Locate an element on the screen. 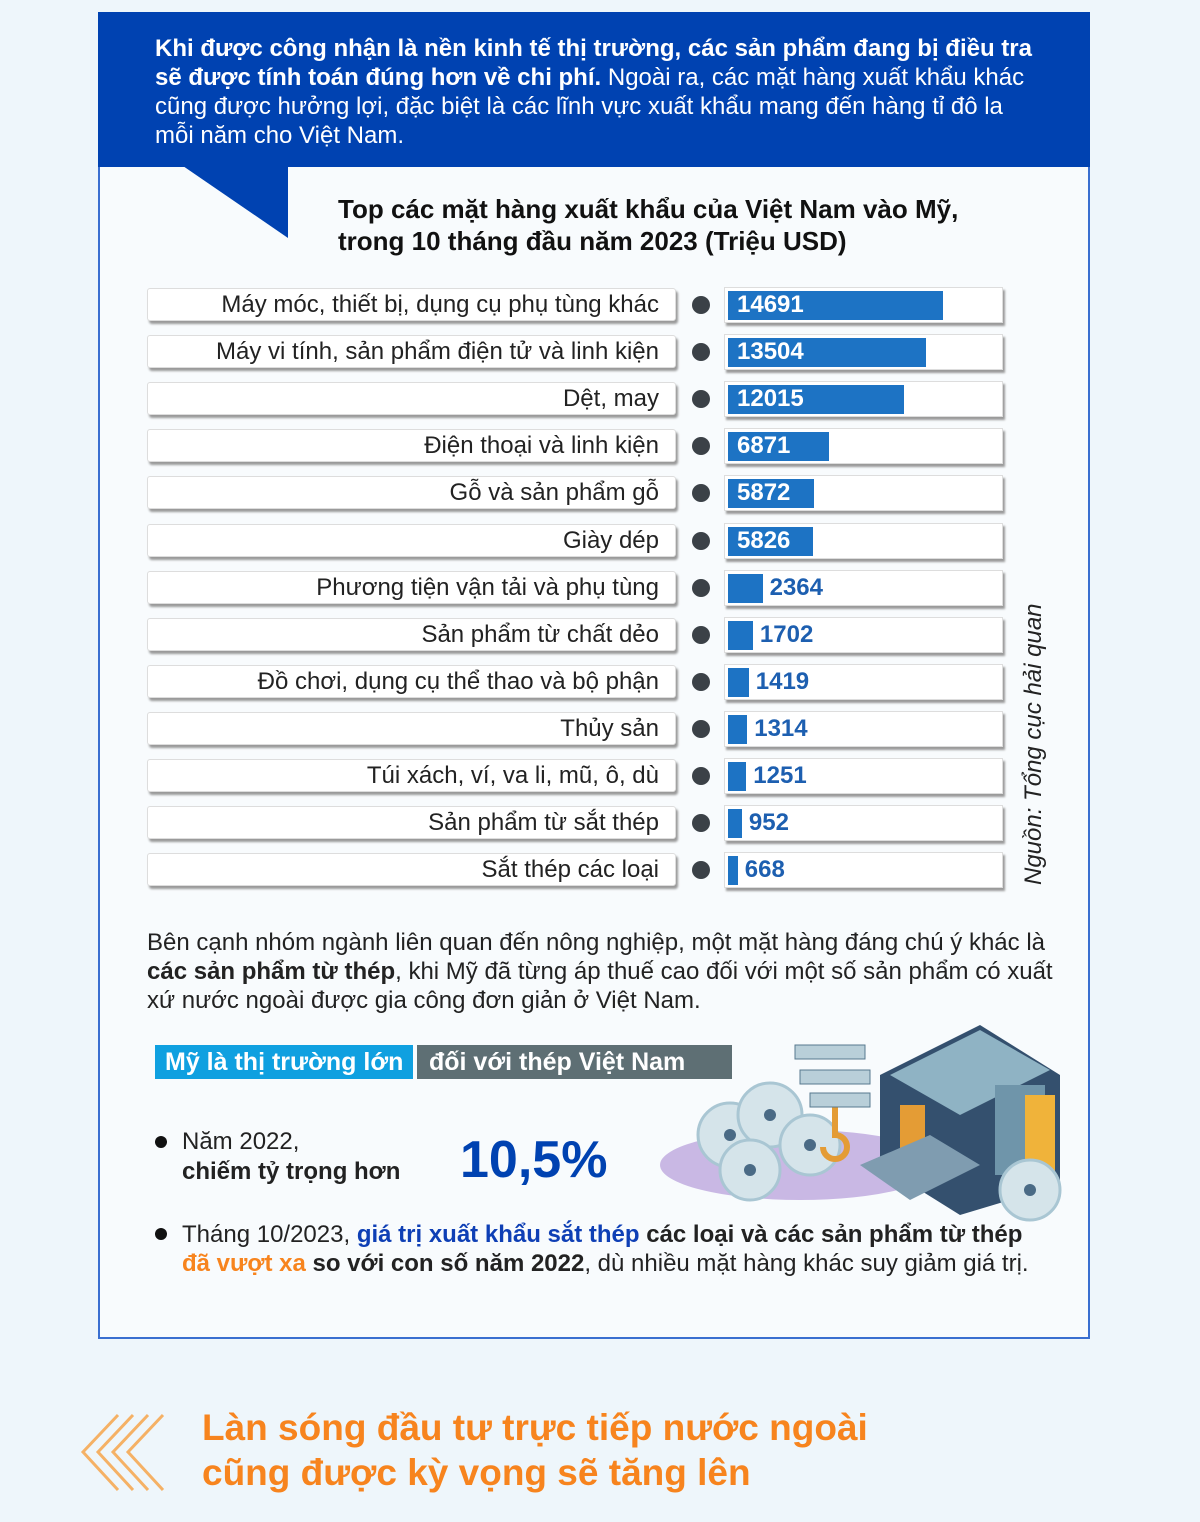 This screenshot has width=1200, height=1522. bar-track: 6871 is located at coordinates (863, 446).